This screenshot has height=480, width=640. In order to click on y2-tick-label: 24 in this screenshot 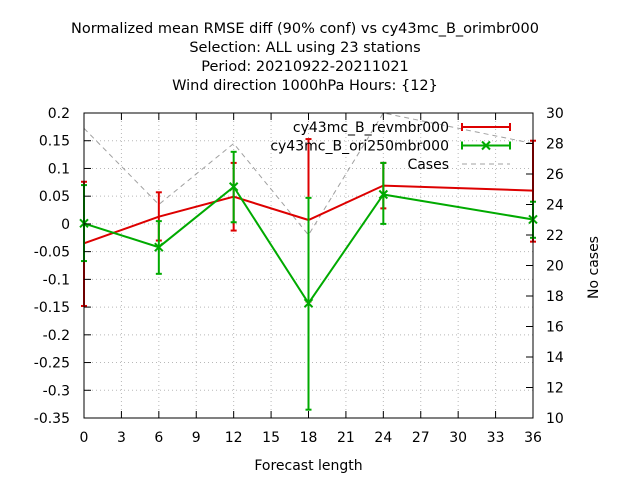, I will do `click(555, 206)`.